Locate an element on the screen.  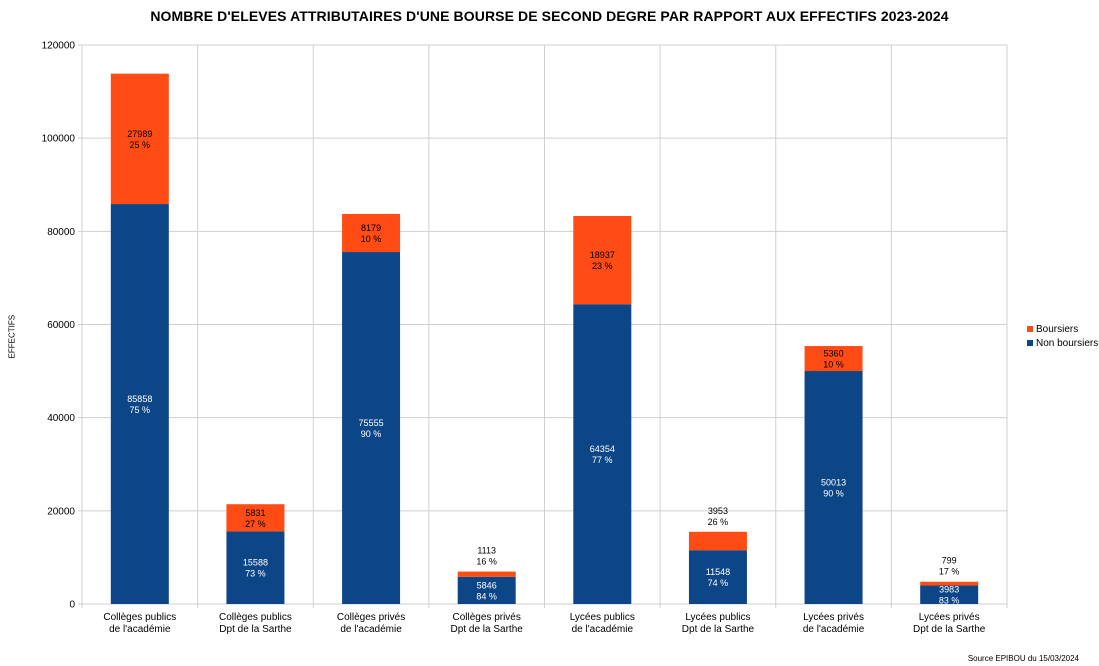
data-label-percent: 84 % is located at coordinates (486, 596).